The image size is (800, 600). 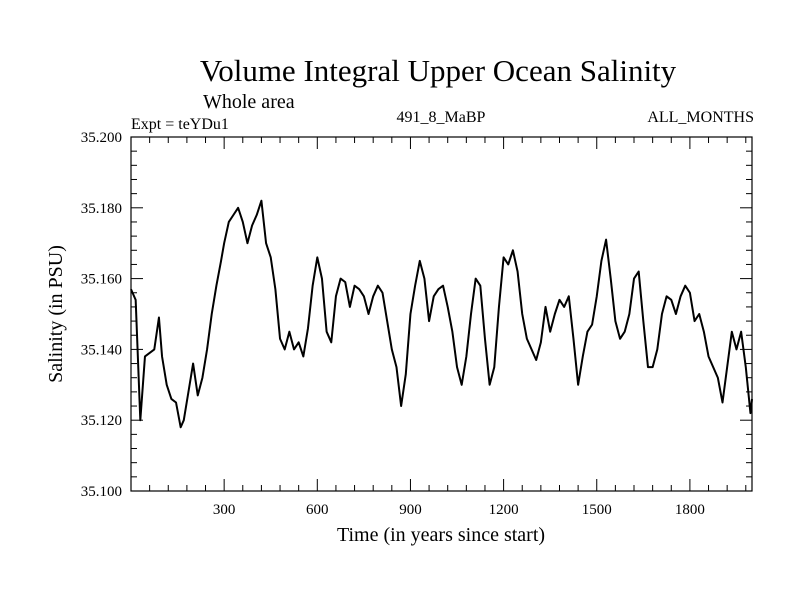 I want to click on y-tick-label: 35.100, so click(x=101, y=492).